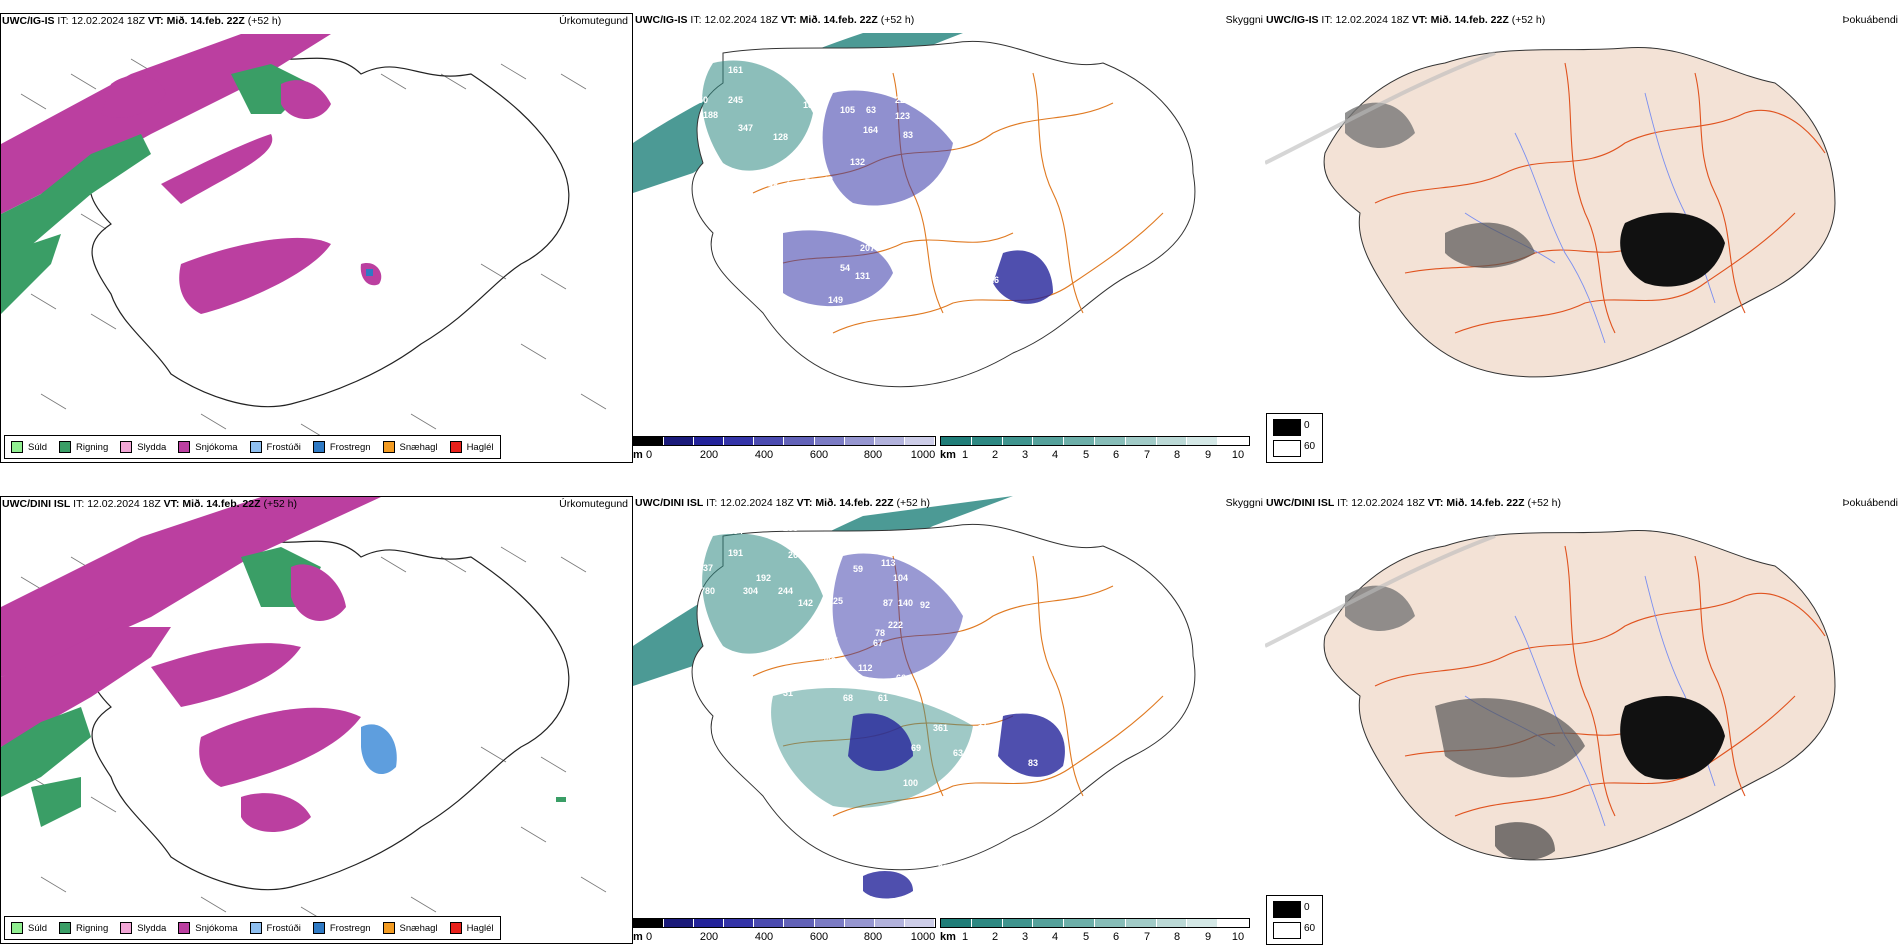 This screenshot has height=950, width=1900. Describe the element at coordinates (925, 605) in the screenshot. I see `visibility-value-label: 92` at that location.